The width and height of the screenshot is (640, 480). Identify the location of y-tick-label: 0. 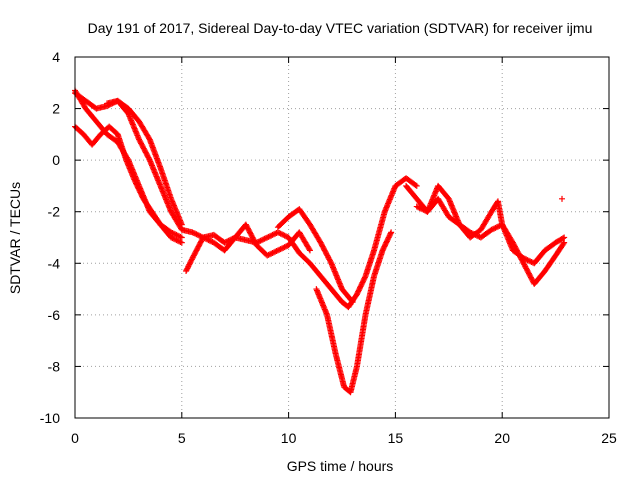
(56, 160).